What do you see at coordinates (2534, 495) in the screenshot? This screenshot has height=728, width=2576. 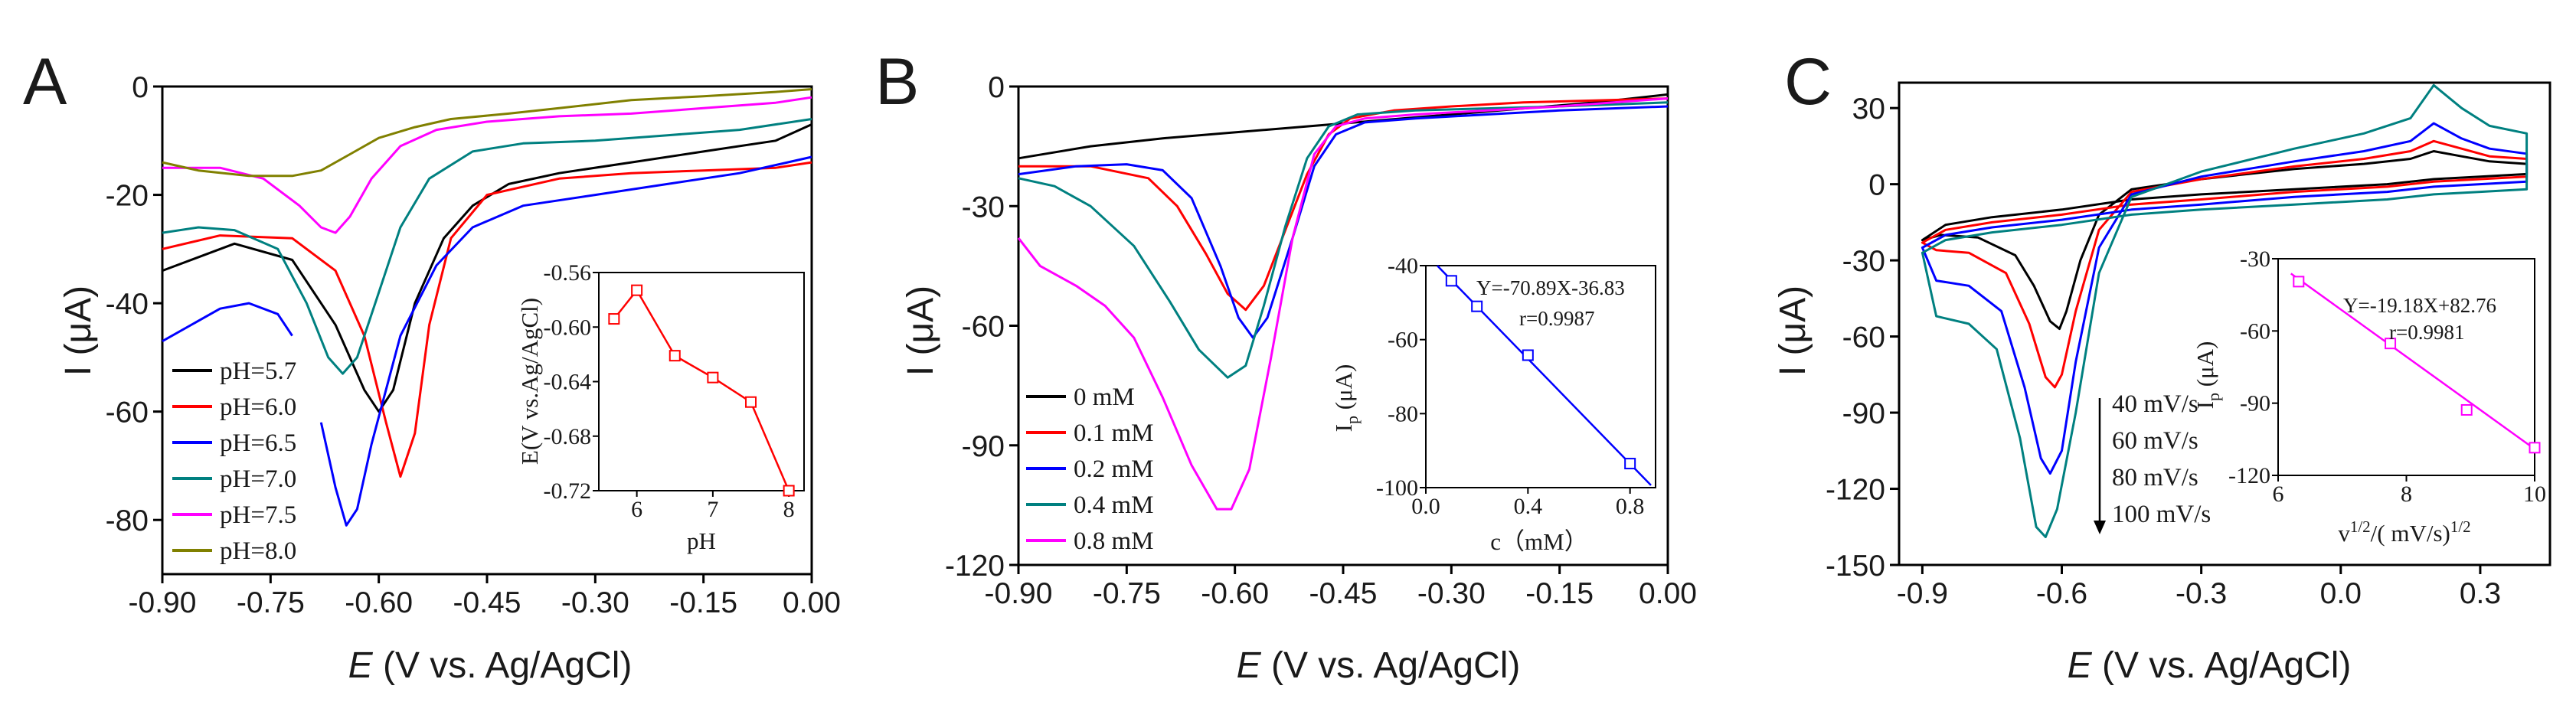 I see `x-tick-label: 10` at bounding box center [2534, 495].